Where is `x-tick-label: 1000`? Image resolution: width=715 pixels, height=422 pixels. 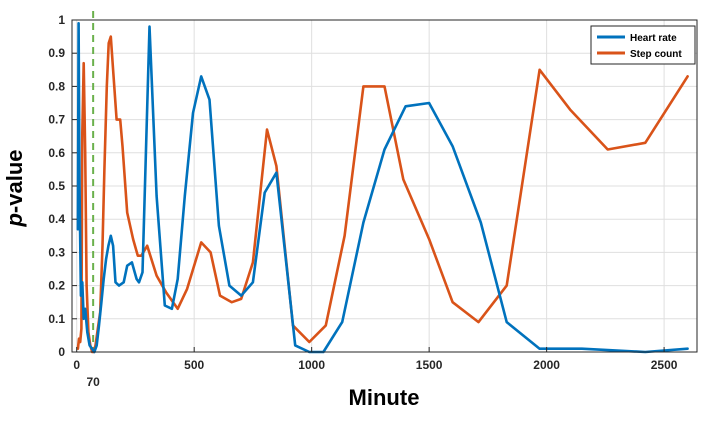
x-tick-label: 1000 is located at coordinates (311, 365).